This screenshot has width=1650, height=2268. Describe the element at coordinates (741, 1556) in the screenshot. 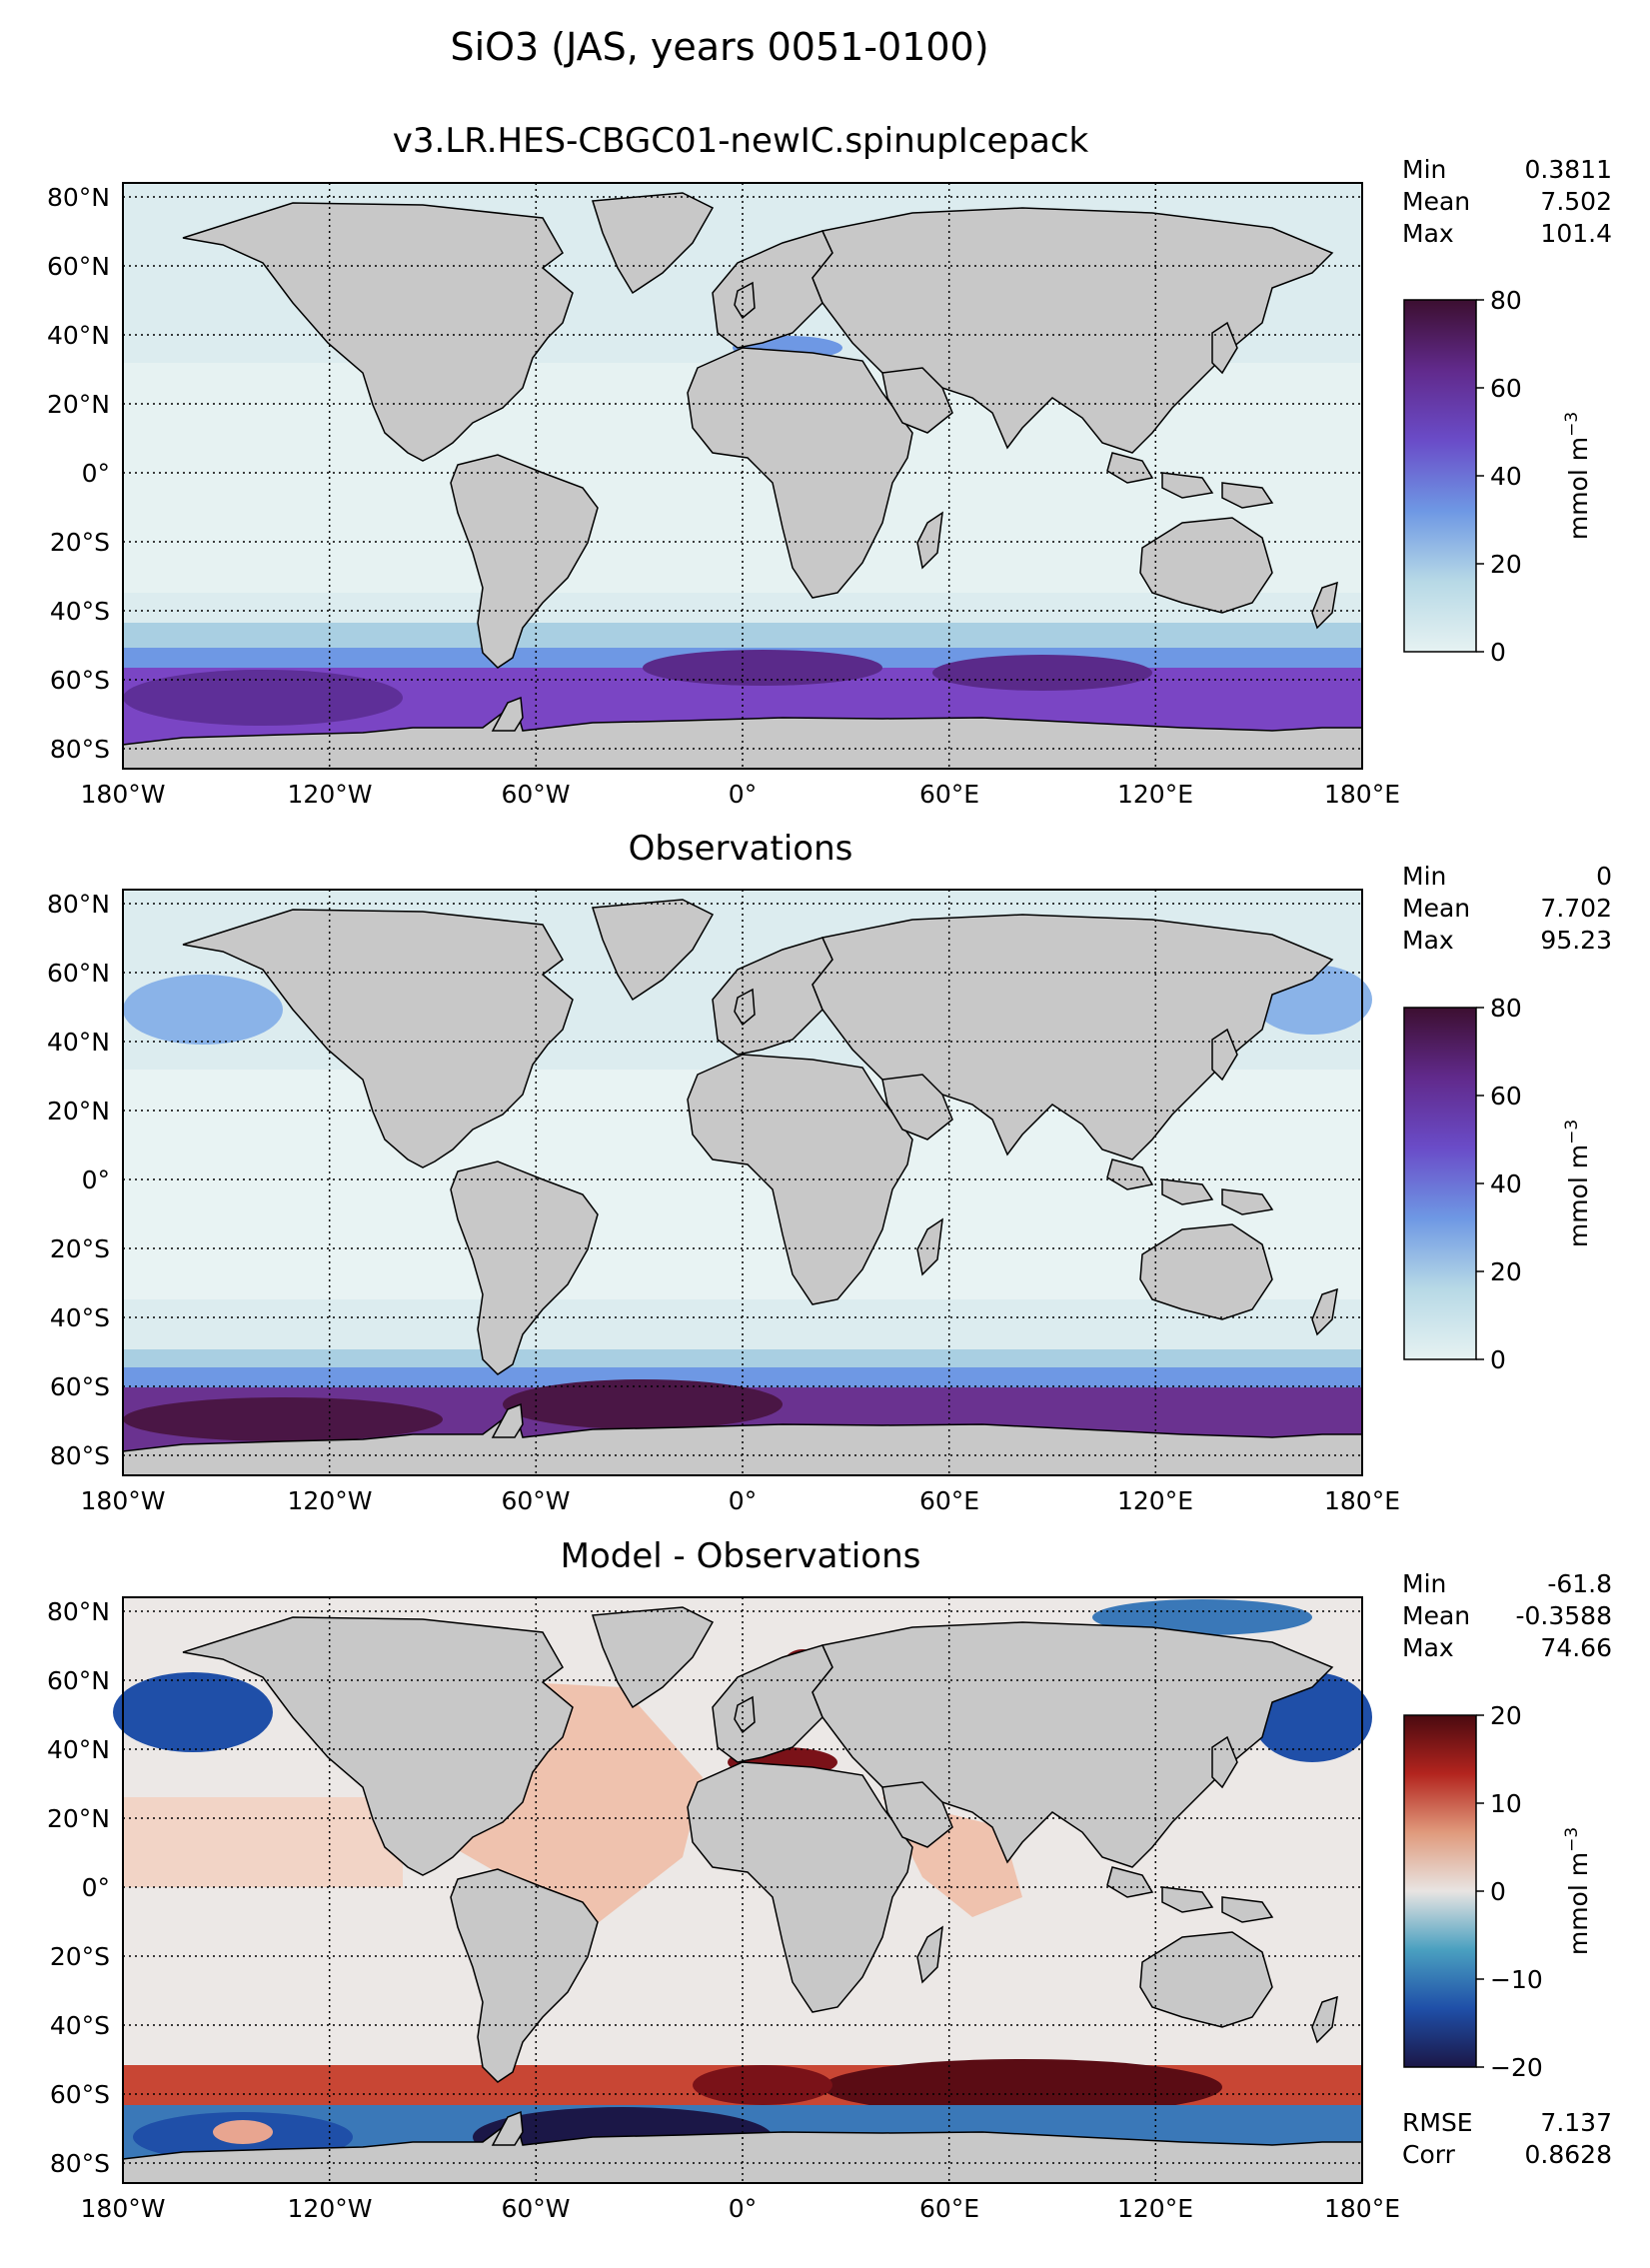

I see `panel-title: Model - Observations` at that location.